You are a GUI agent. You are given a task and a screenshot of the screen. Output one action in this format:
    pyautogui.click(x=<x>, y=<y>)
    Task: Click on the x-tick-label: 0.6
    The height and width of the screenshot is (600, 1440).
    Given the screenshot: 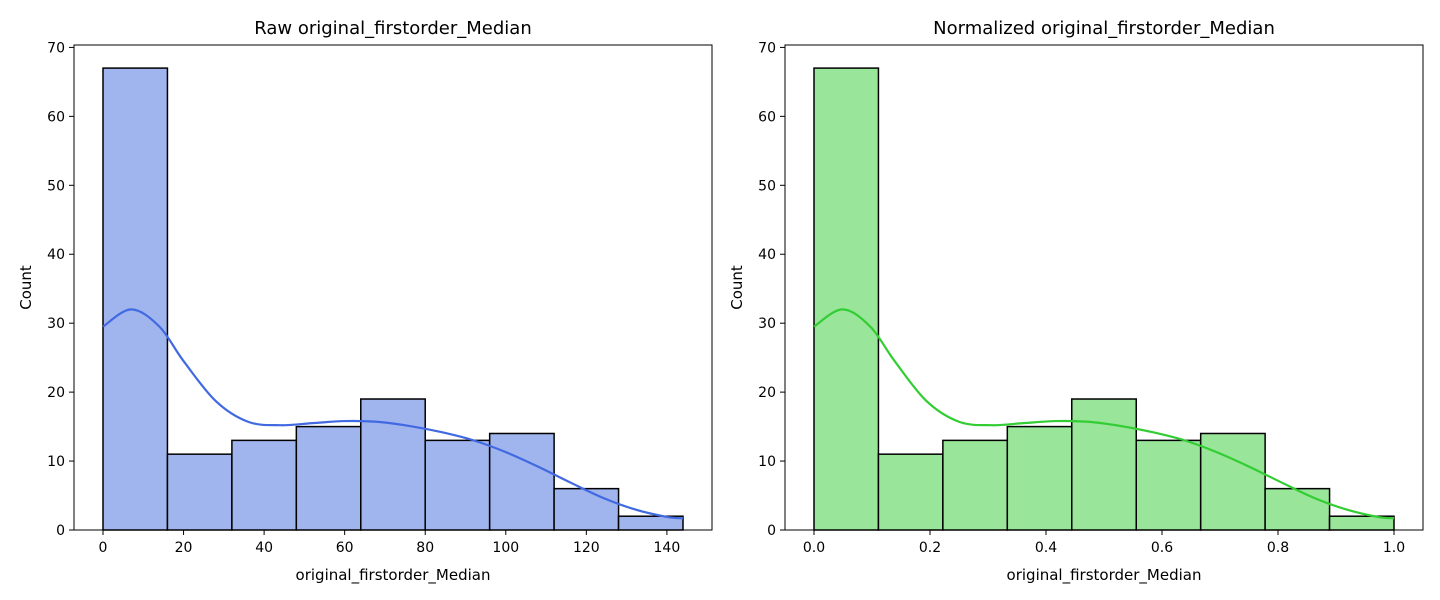 What is the action you would take?
    pyautogui.click(x=1162, y=548)
    